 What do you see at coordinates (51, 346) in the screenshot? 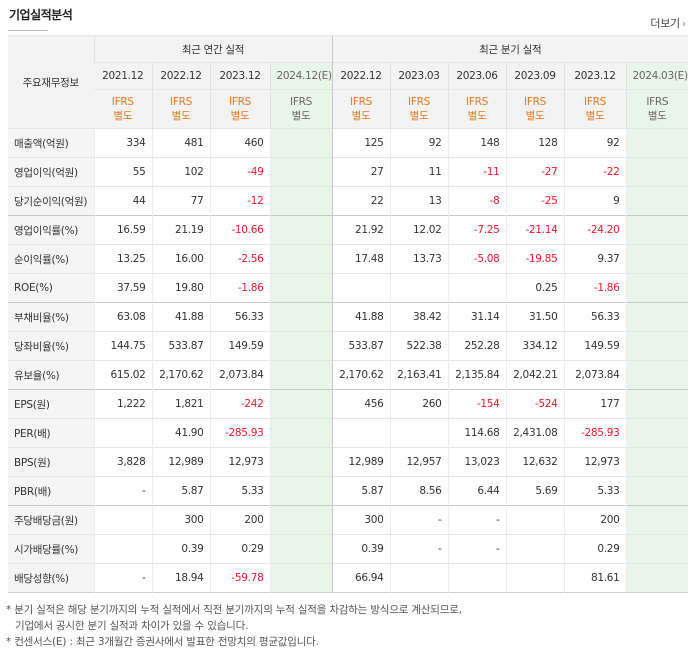
I see `row-label: 당좌비율(%)` at bounding box center [51, 346].